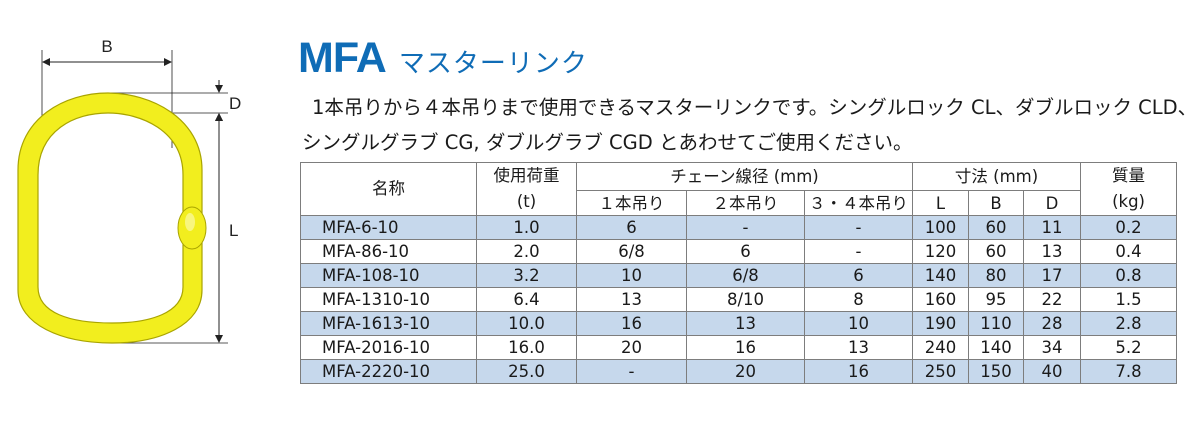  Describe the element at coordinates (1129, 175) in the screenshot. I see `header-mass-title: 質量` at that location.